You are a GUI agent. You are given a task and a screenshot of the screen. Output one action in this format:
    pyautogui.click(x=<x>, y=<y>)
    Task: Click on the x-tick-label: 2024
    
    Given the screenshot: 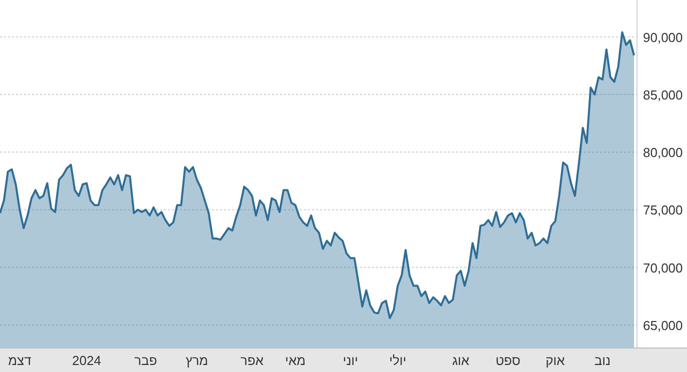 What is the action you would take?
    pyautogui.click(x=87, y=360)
    